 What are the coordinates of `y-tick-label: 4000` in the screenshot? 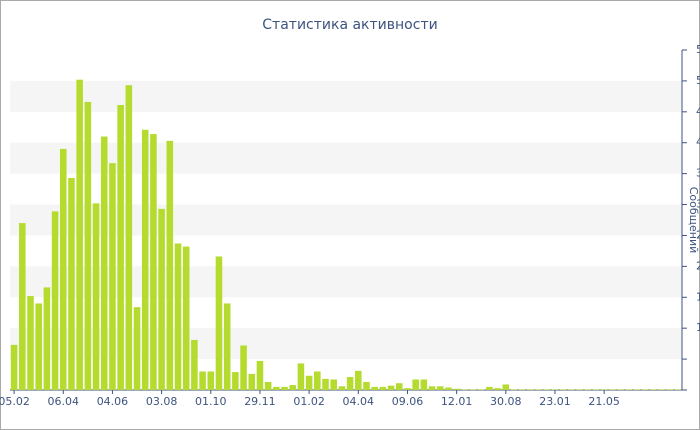 It's located at (698, 142).